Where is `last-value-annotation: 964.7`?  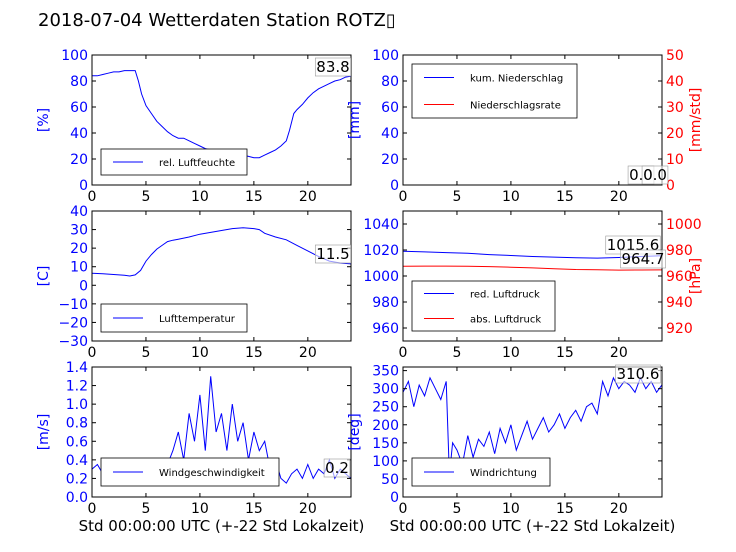 last-value-annotation: 964.7 is located at coordinates (643, 259).